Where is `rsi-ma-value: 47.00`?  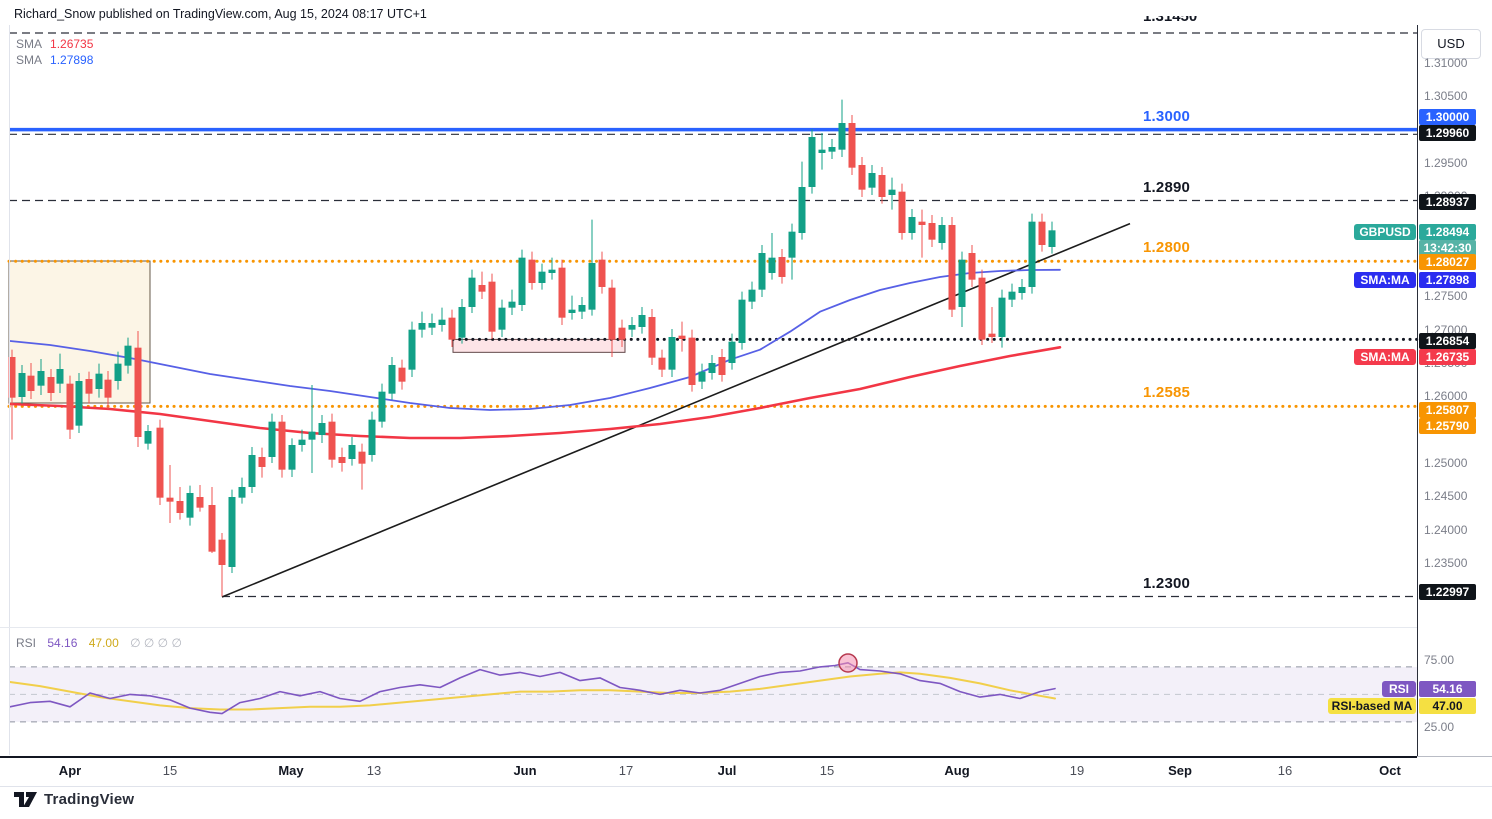 rsi-ma-value: 47.00 is located at coordinates (103, 643).